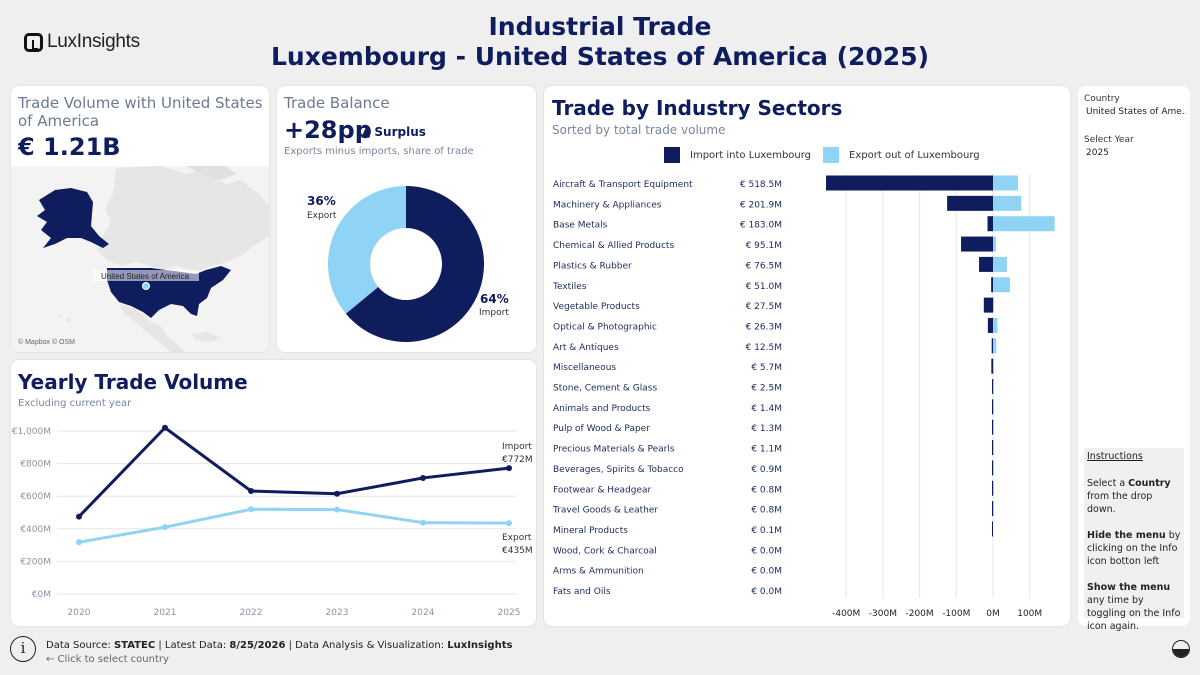 The image size is (1200, 675). Describe the element at coordinates (414, 264) in the screenshot. I see `donut-slice-import` at that location.